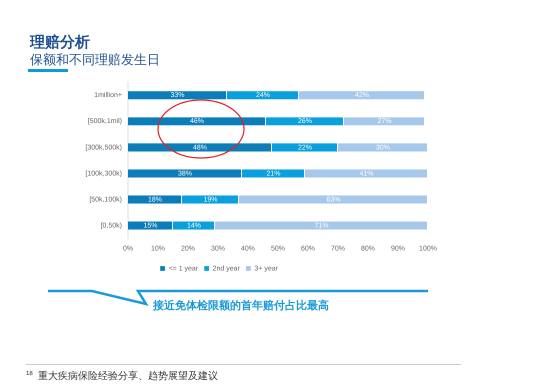 This screenshot has height=387, width=550. What do you see at coordinates (241, 305) in the screenshot?
I see `text: 接近免体检限额的首年赔付占比最高` at bounding box center [241, 305].